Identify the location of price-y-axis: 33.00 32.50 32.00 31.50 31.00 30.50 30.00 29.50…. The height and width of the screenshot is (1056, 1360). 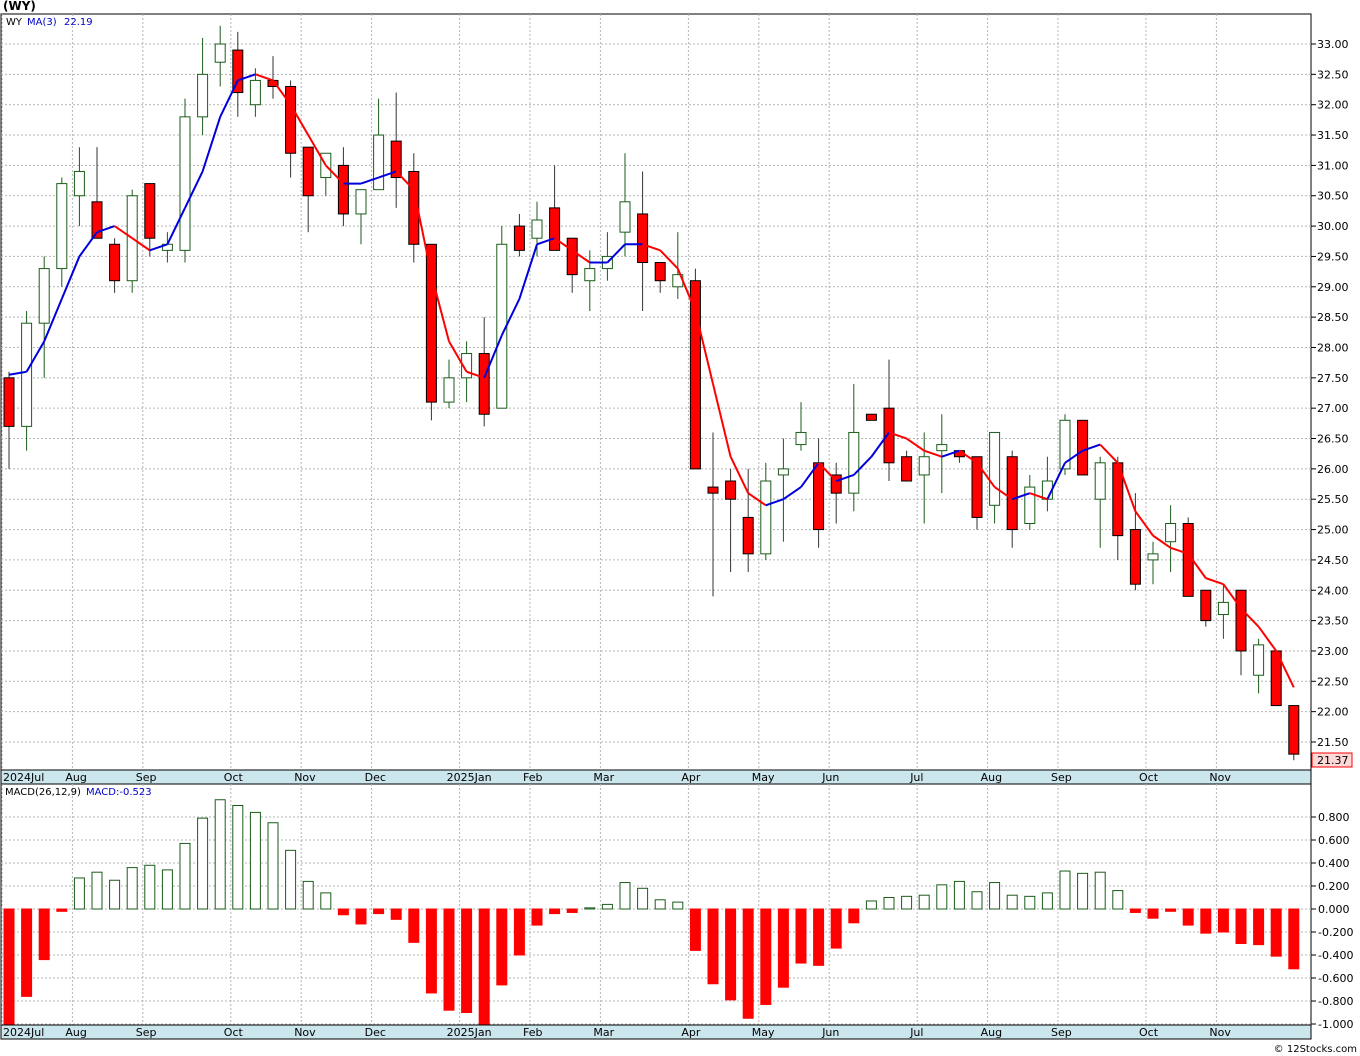
(1330, 393).